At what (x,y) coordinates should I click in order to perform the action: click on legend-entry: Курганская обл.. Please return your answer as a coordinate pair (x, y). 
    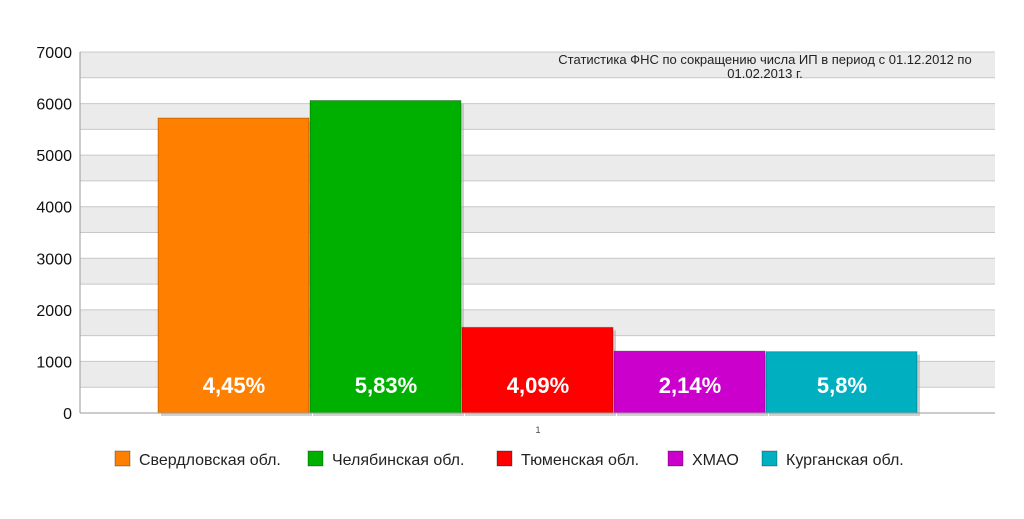
    Looking at the image, I should click on (845, 460).